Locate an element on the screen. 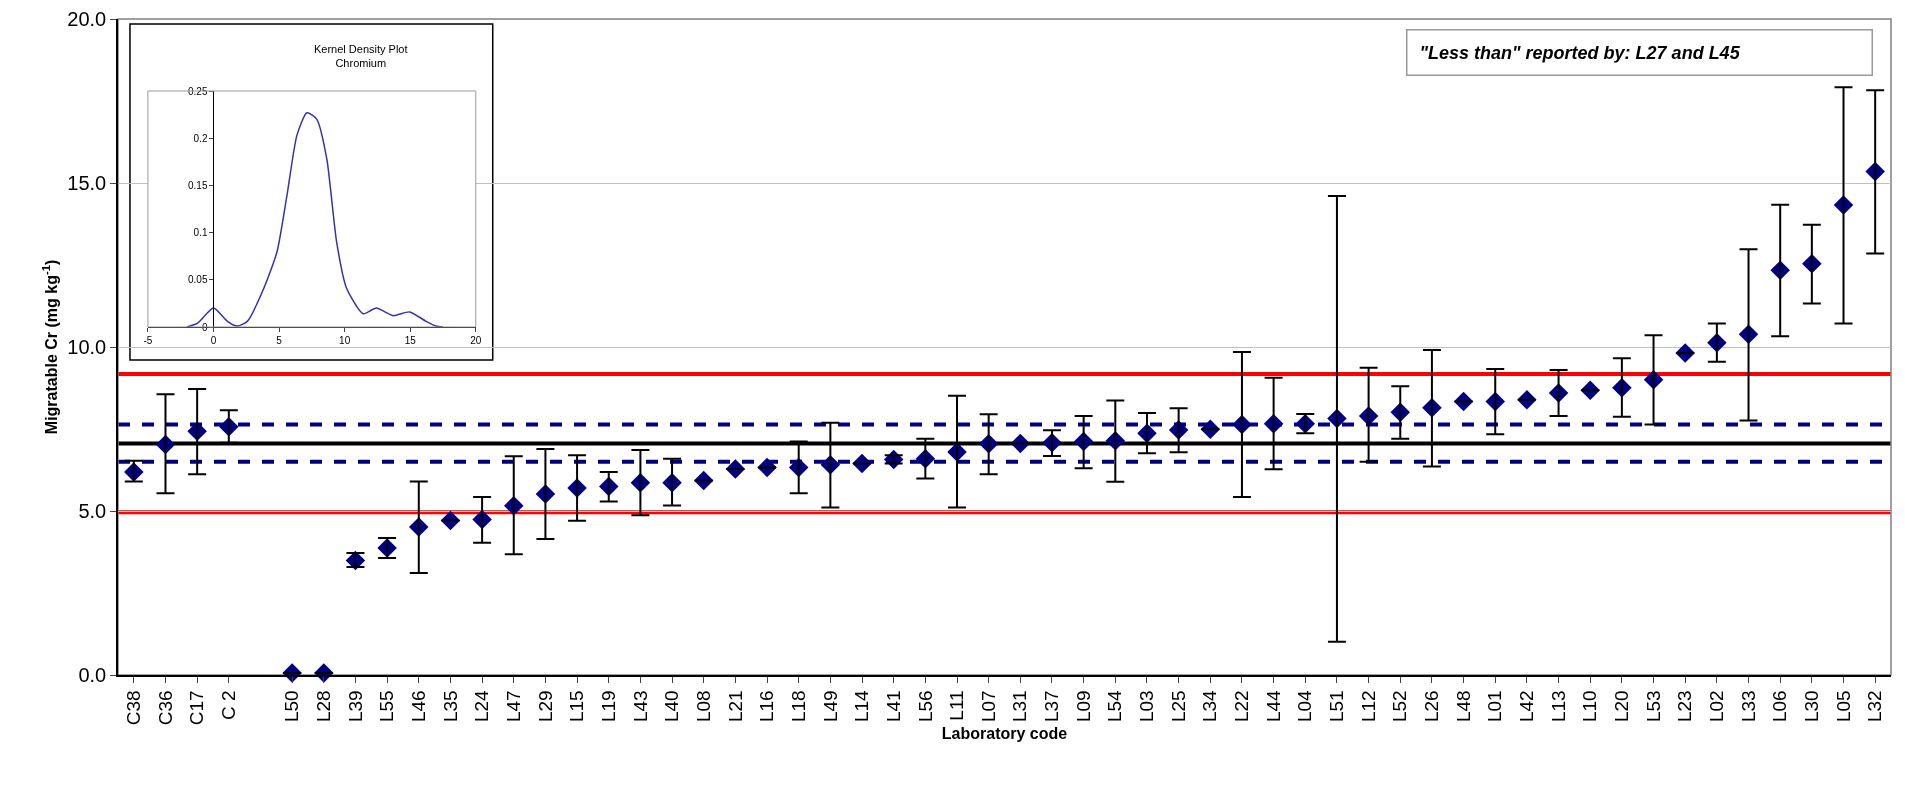 The width and height of the screenshot is (1905, 789). x-tick-label: L26 is located at coordinates (1432, 706).